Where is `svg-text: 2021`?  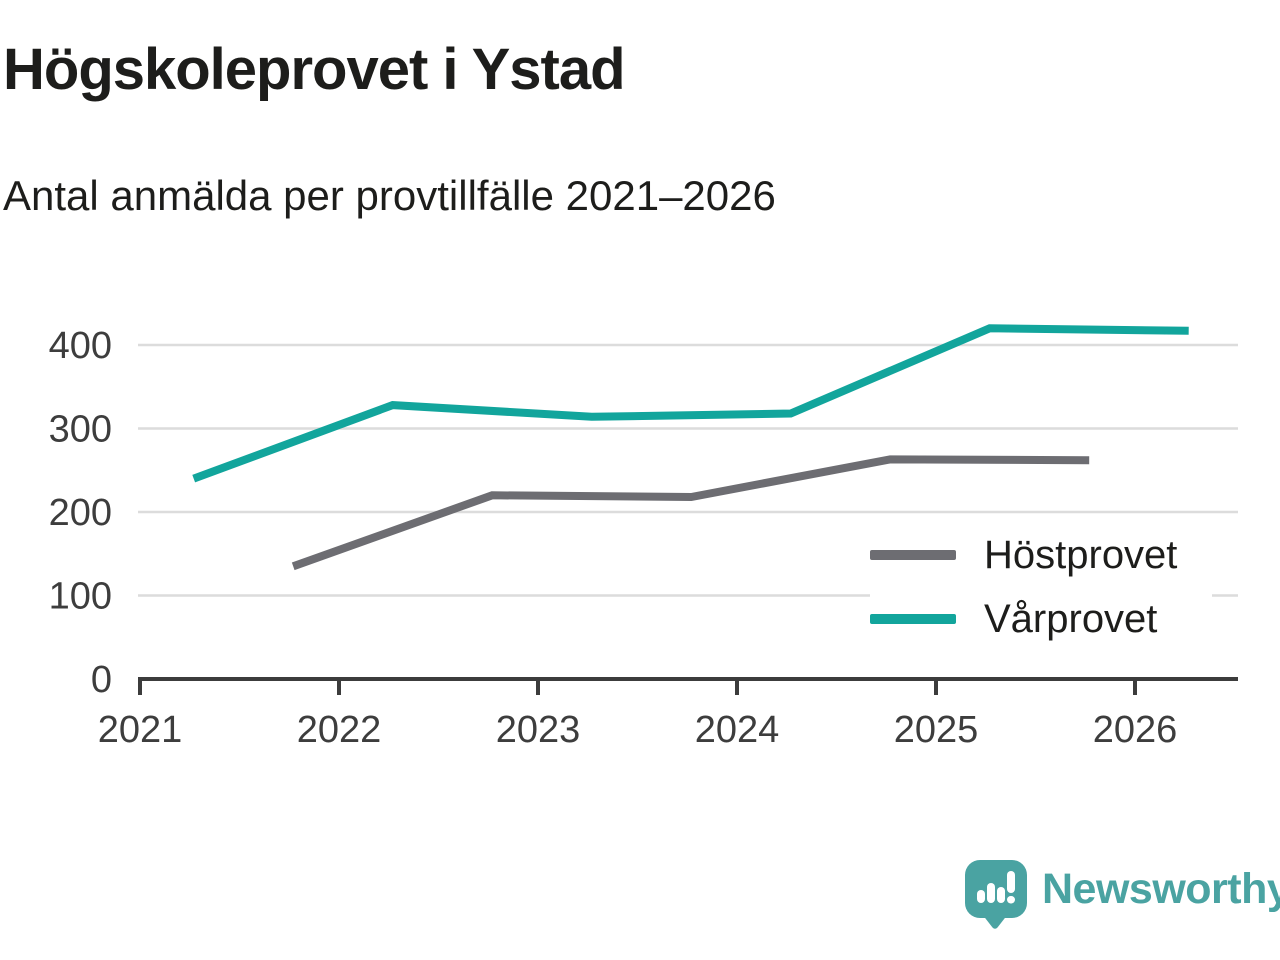
svg-text: 2021 is located at coordinates (140, 730).